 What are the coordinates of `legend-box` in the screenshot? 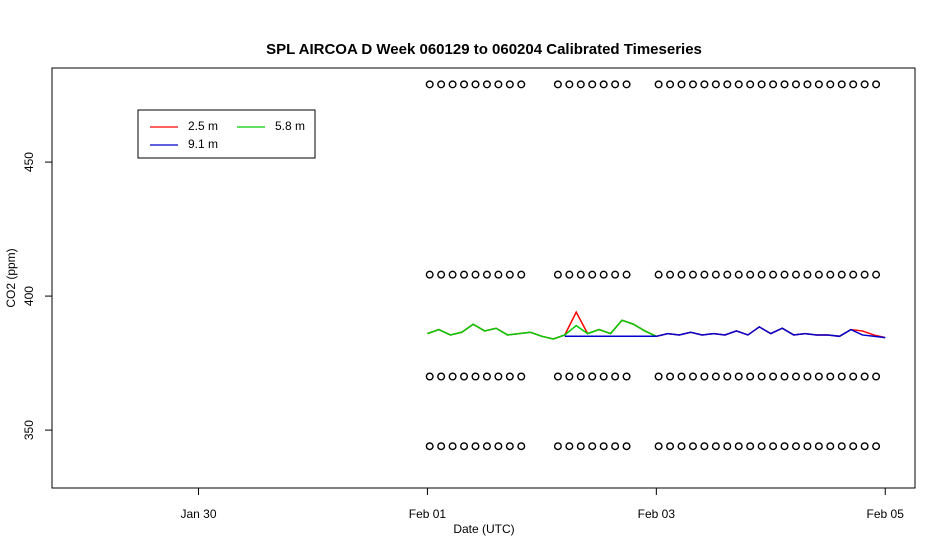 It's located at (226, 134).